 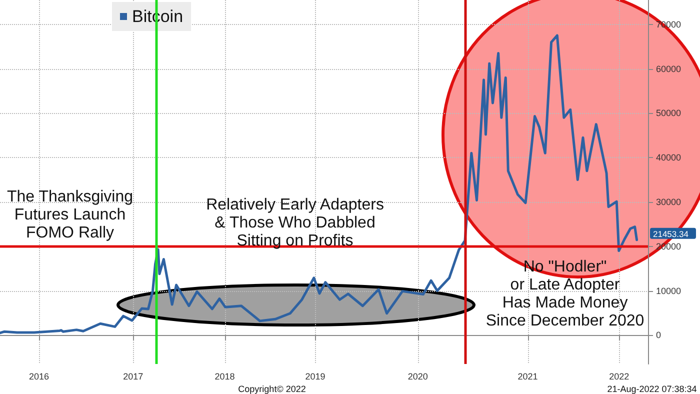 I want to click on annotation: Relatively Early Adapters & Those Who Dabbled Sitting on Profits, so click(x=295, y=223).